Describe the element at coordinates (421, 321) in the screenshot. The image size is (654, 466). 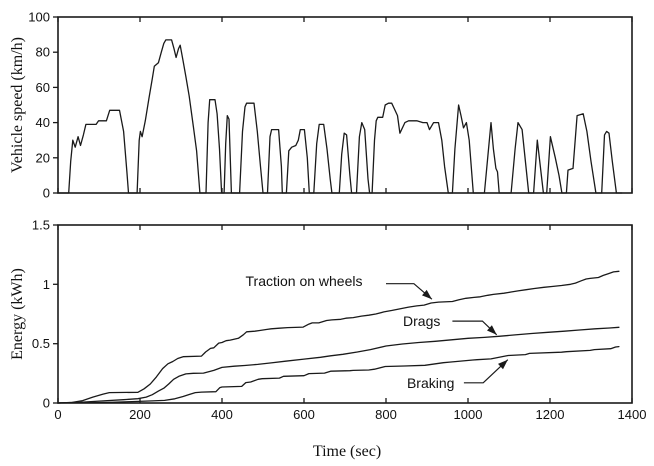
I see `annotation-label-drags: Drags` at that location.